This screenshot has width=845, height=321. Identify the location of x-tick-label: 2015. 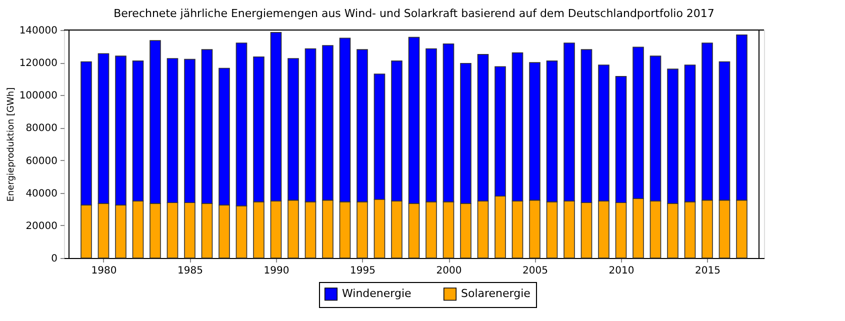
(707, 271).